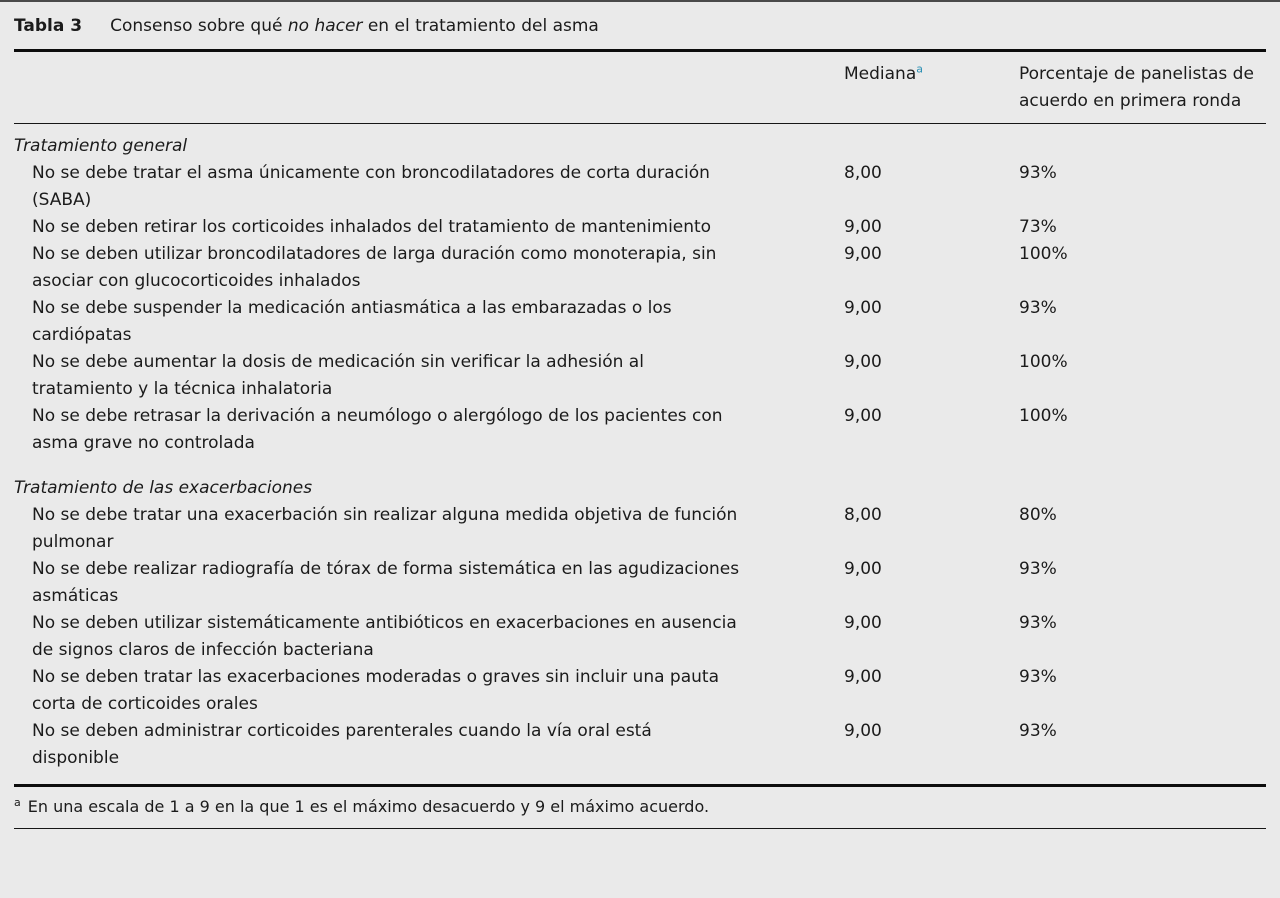 Image resolution: width=1280 pixels, height=898 pixels. What do you see at coordinates (480, 26) in the screenshot?
I see `caption-text: en el tratamiento del asma` at bounding box center [480, 26].